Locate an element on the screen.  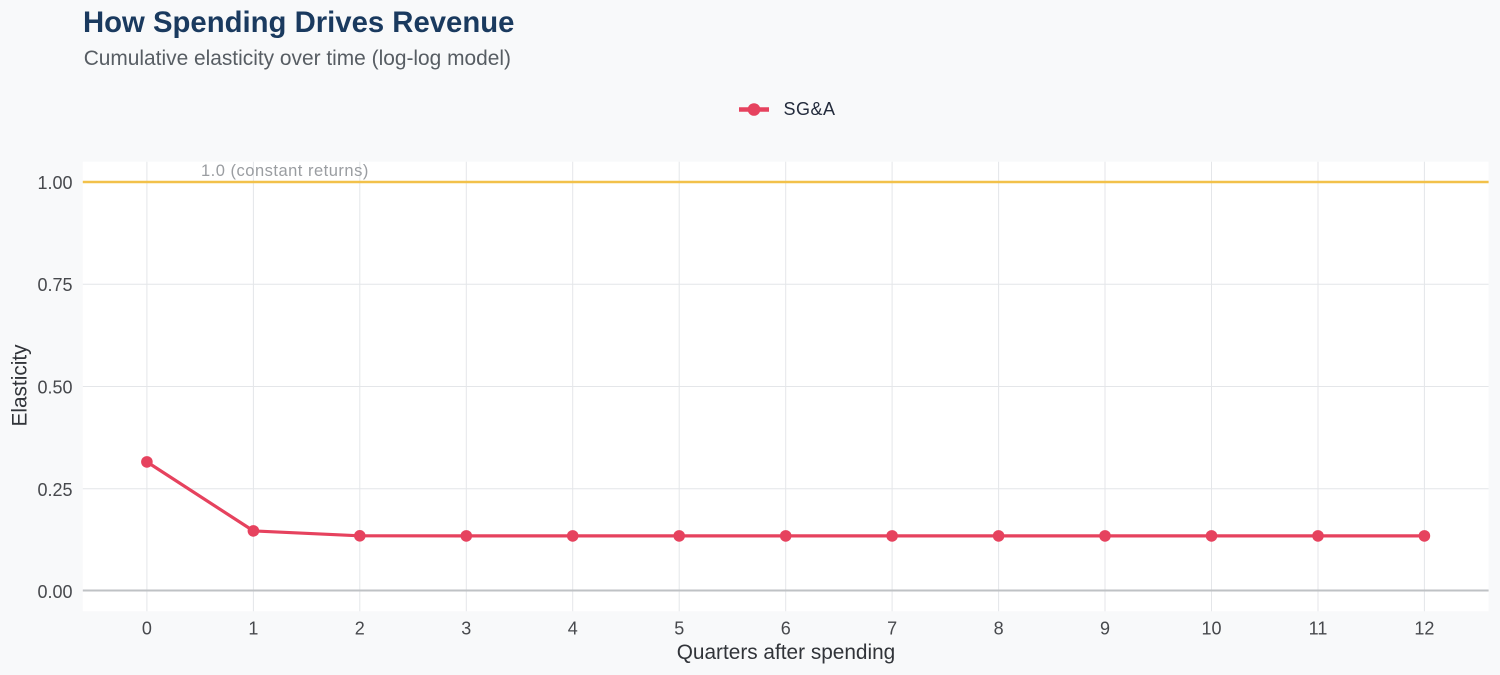
svg-text: SG&A is located at coordinates (810, 109).